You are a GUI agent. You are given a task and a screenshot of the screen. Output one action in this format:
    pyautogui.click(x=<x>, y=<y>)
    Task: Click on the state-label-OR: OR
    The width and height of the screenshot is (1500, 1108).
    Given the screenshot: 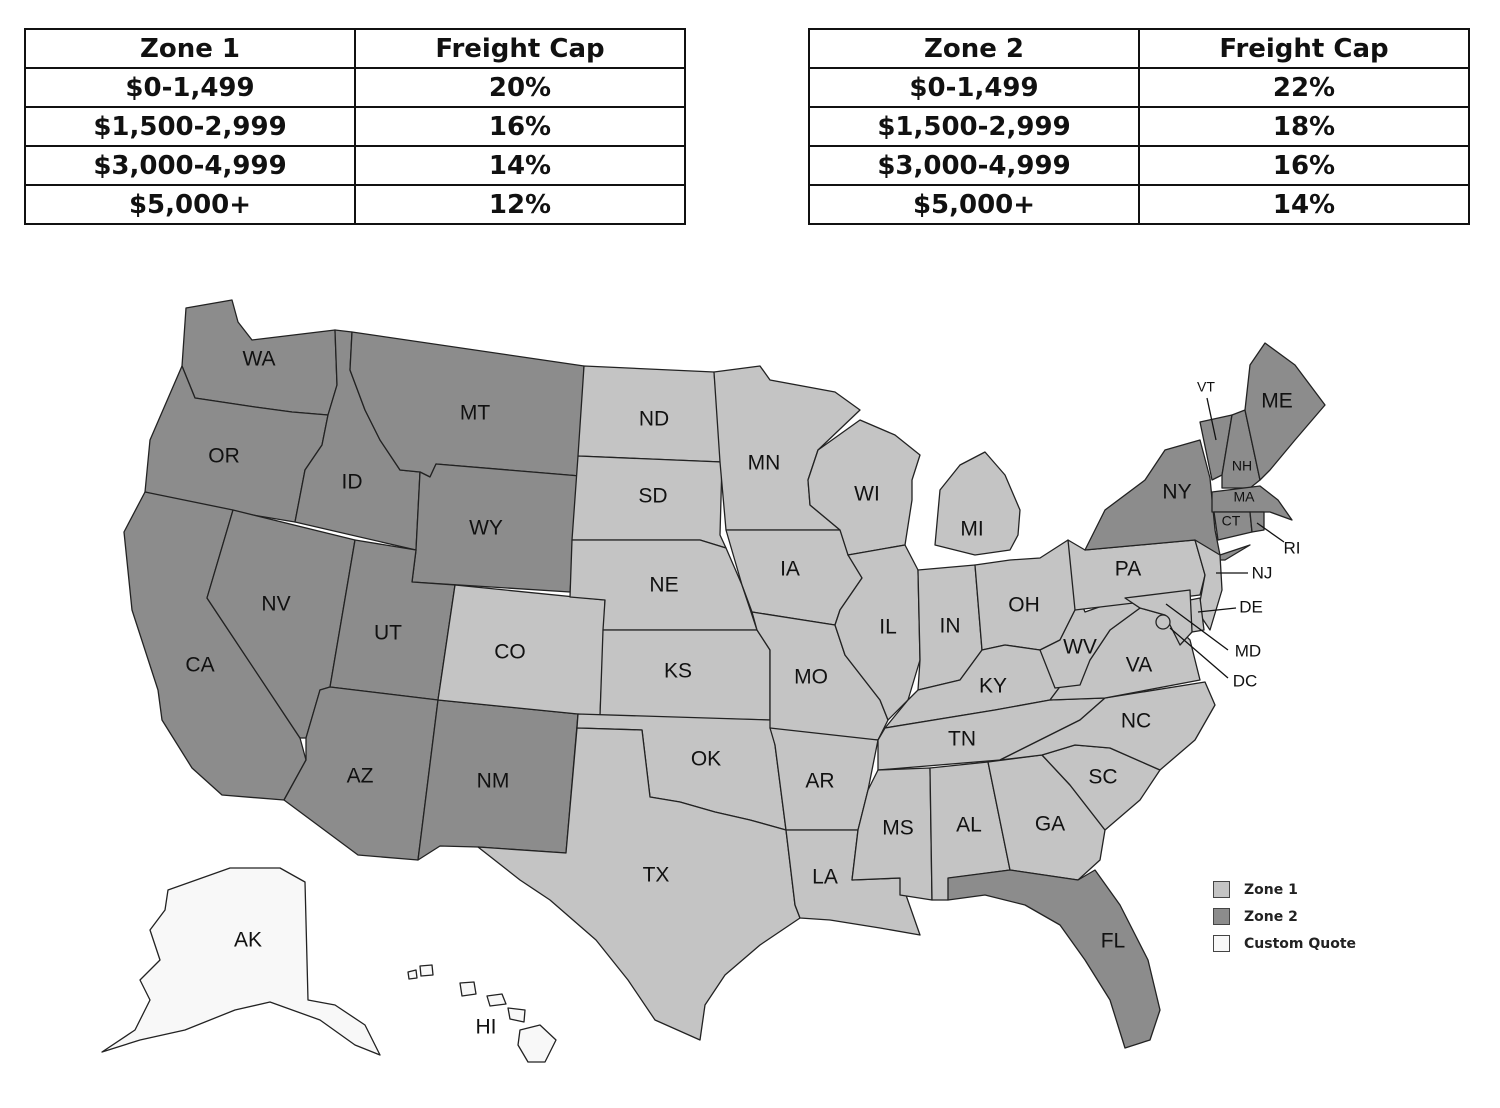 What is the action you would take?
    pyautogui.click(x=224, y=456)
    